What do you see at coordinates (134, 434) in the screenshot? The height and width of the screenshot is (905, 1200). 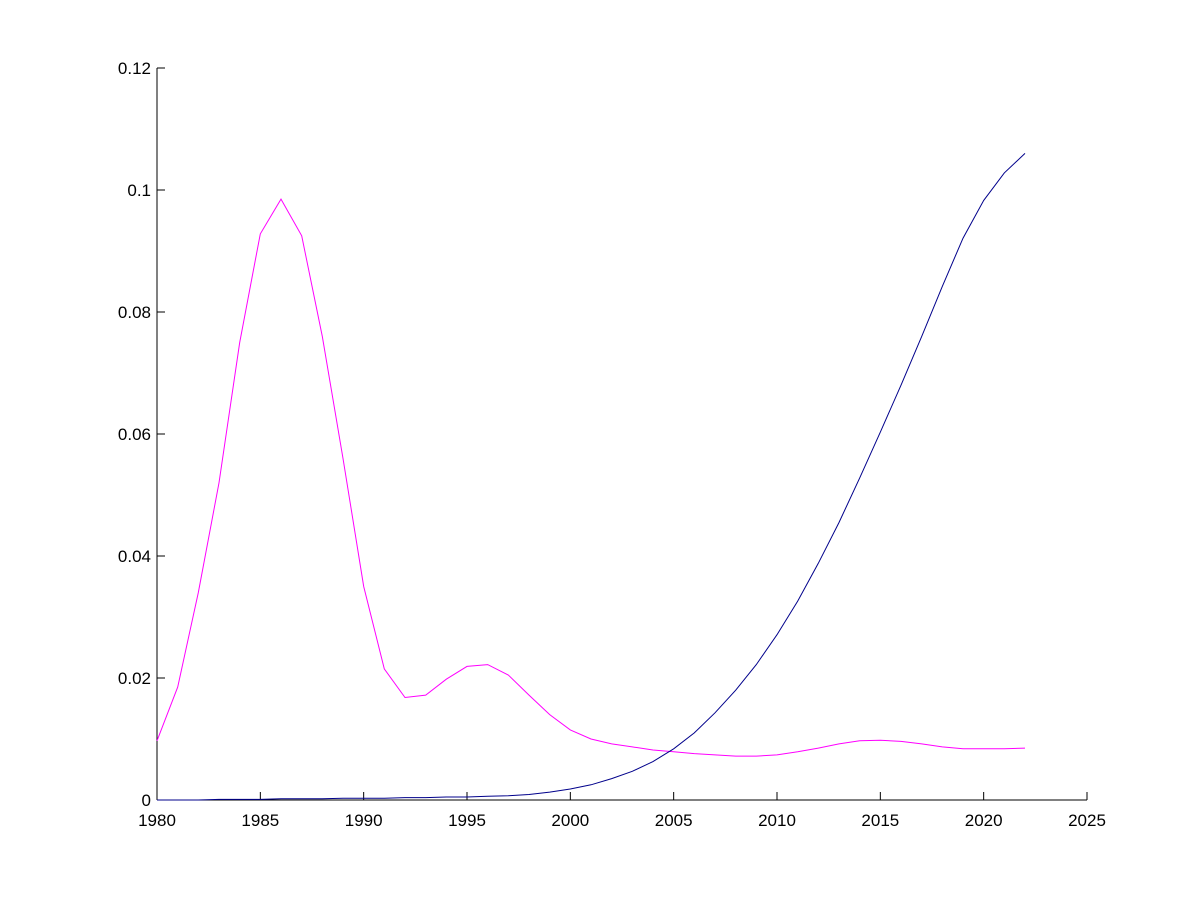 I see `y-tick-label: 0.06` at bounding box center [134, 434].